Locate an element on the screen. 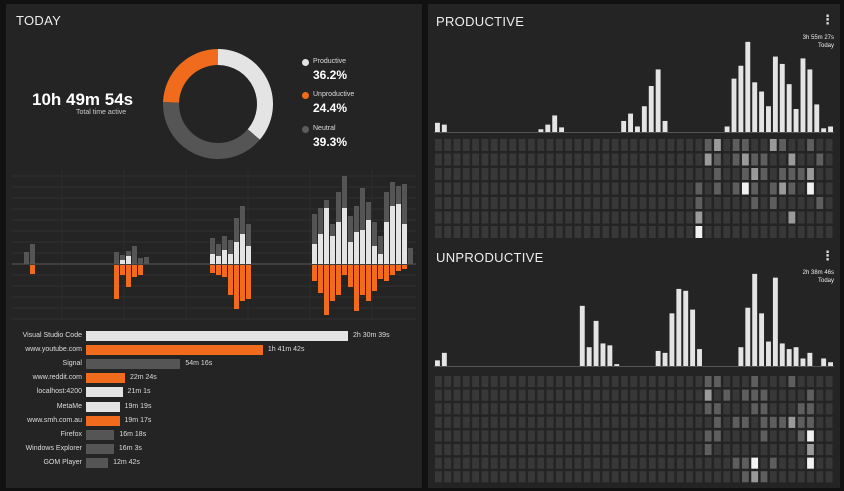  app-row: MetaMe 19m 19s is located at coordinates (214, 407).